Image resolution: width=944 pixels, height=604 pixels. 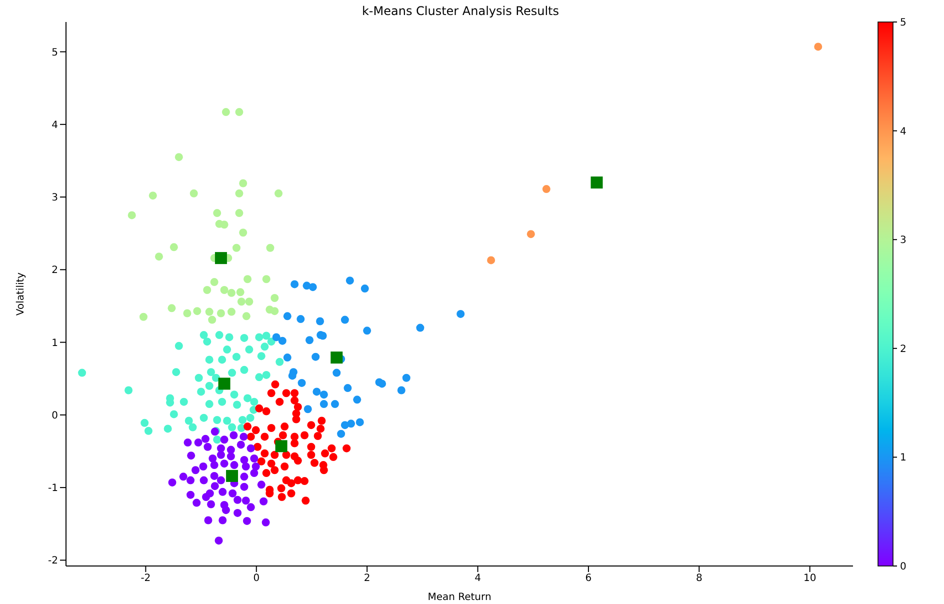 What do you see at coordinates (53, 561) in the screenshot?
I see `y-tick-label: -2` at bounding box center [53, 561].